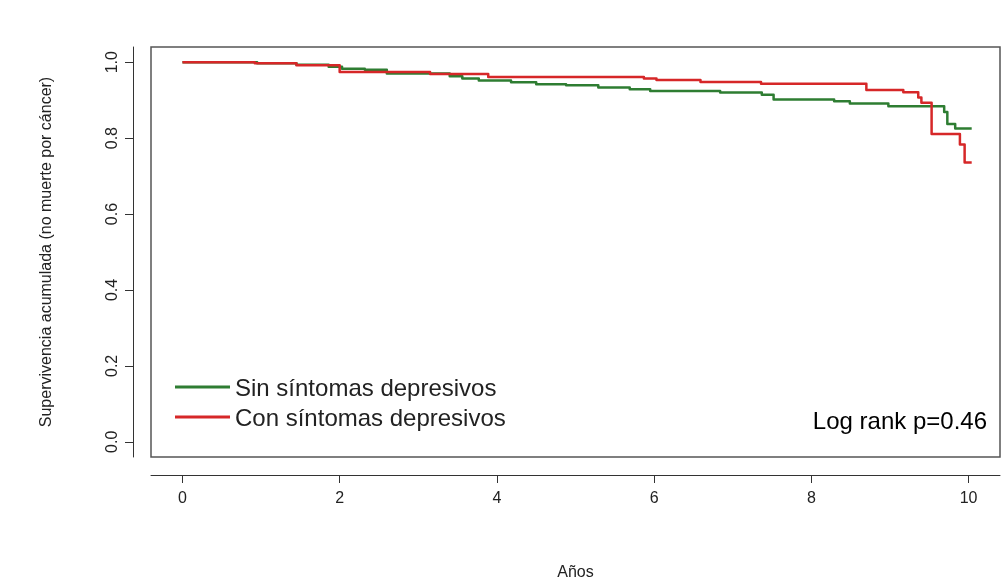 This screenshot has height=584, width=1005. Describe the element at coordinates (111, 290) in the screenshot. I see `y-tick-label: 0.4` at that location.